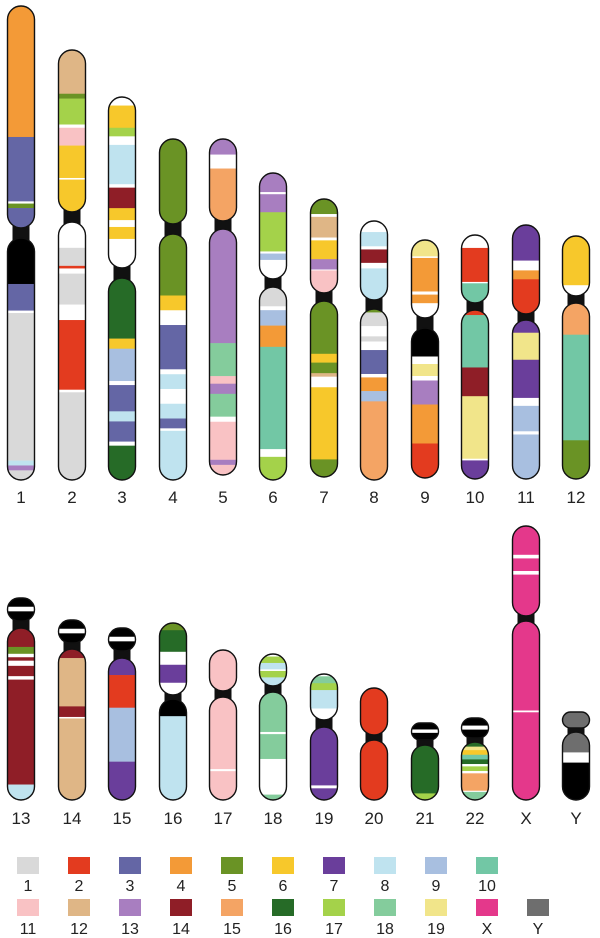 The width and height of the screenshot is (600, 938). I want to click on chromosome-label-19: 19, so click(324, 818).